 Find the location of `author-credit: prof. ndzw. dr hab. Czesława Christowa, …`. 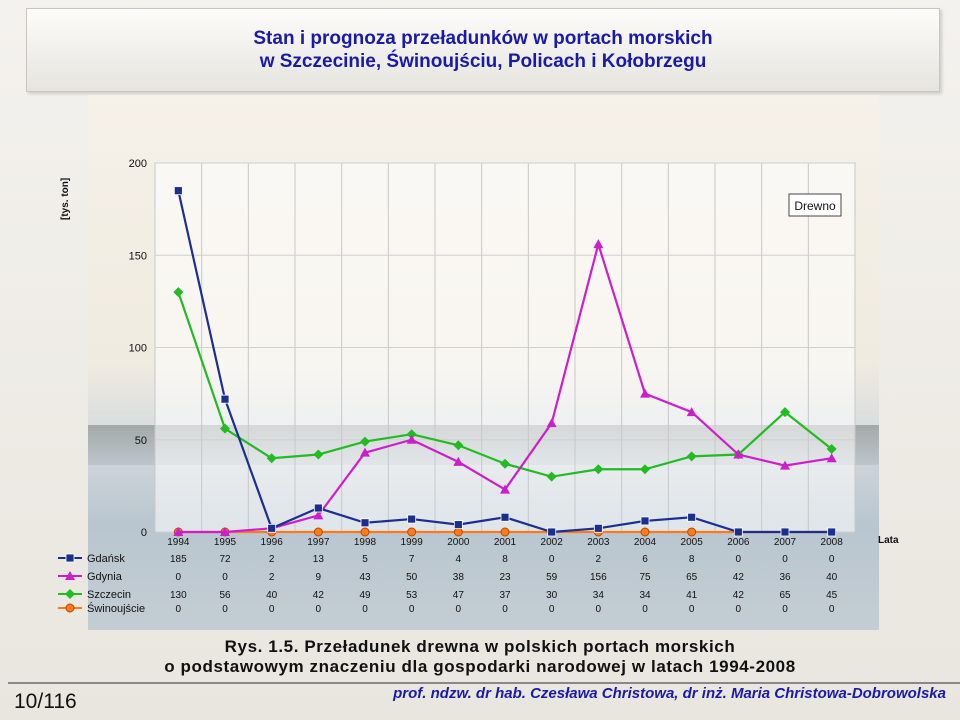

author-credit: prof. ndzw. dr hab. Czesława Christowa, … is located at coordinates (669, 693).